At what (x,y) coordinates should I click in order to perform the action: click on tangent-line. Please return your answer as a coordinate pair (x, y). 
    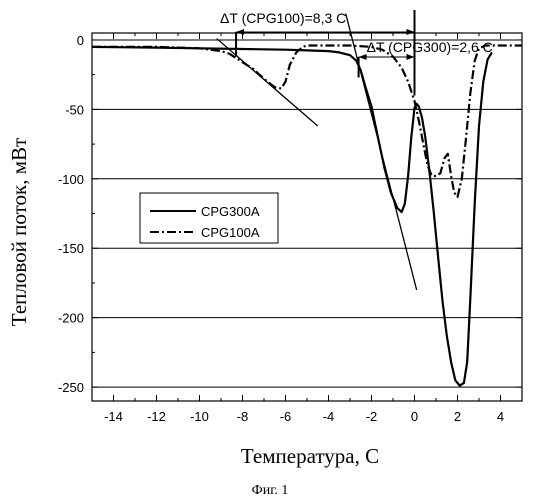
    Looking at the image, I should click on (267, 82).